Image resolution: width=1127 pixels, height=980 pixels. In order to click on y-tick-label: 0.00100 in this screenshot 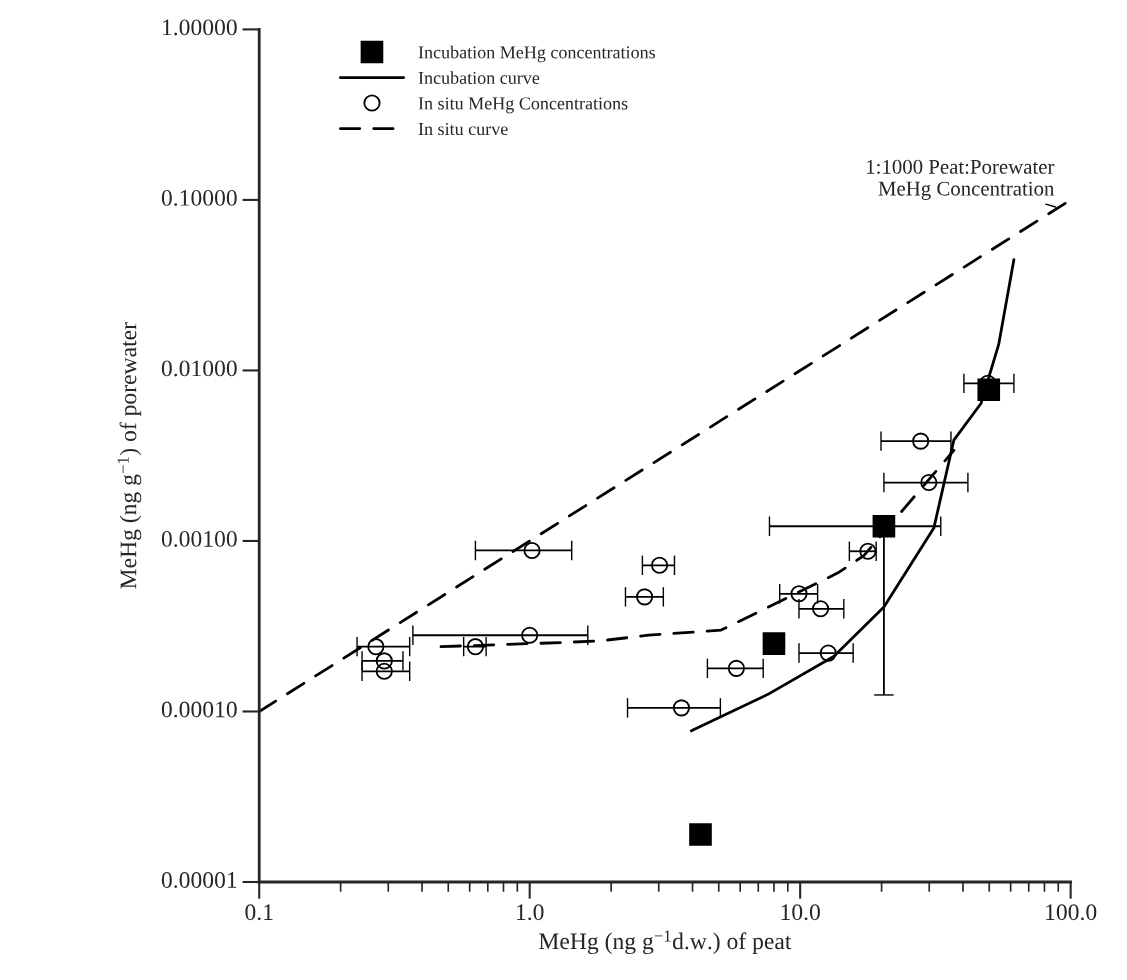, I will do `click(199, 538)`.